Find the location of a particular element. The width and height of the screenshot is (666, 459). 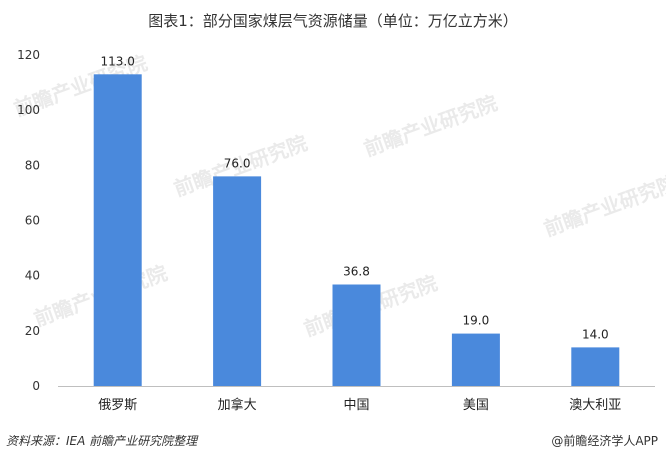

y-tick-label: 40 is located at coordinates (32, 276).